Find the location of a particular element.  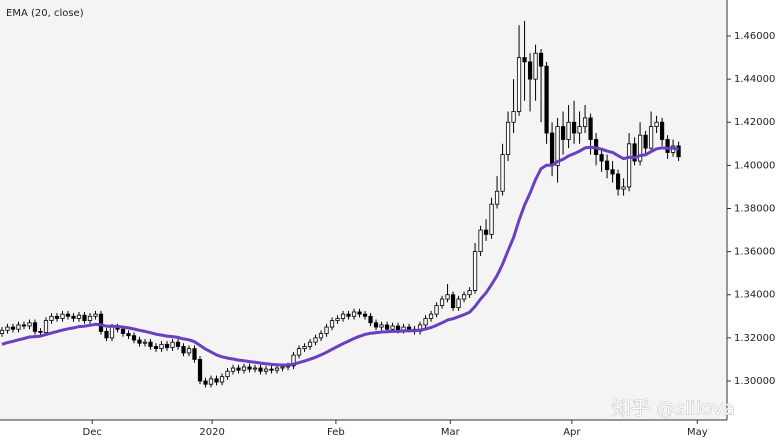

y-tick-label: 1.38000 is located at coordinates (754, 208).